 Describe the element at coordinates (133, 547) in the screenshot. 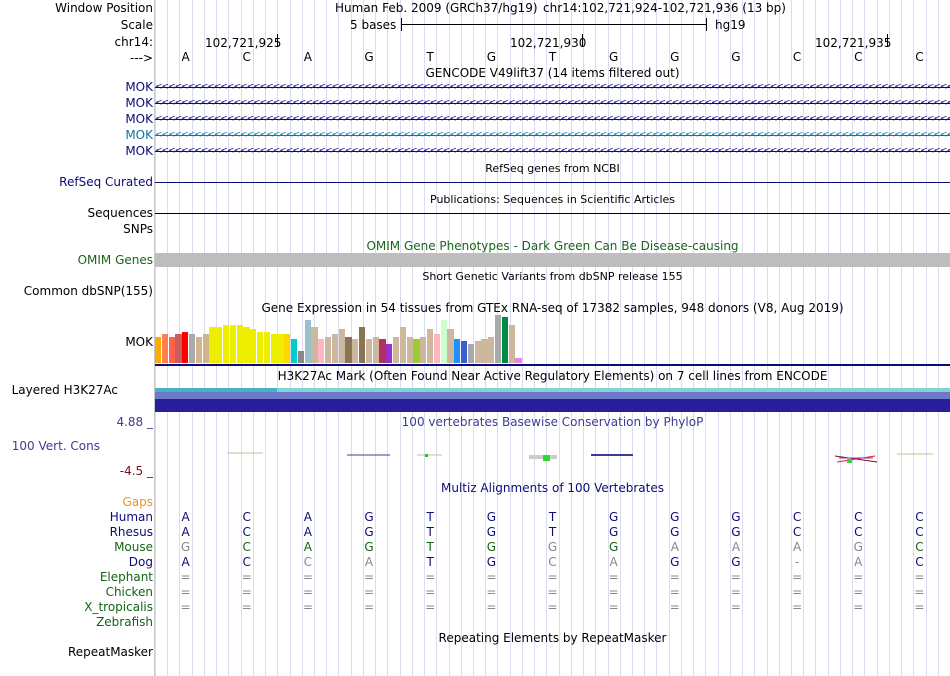

I see `species-label-mouse: Mouse` at that location.